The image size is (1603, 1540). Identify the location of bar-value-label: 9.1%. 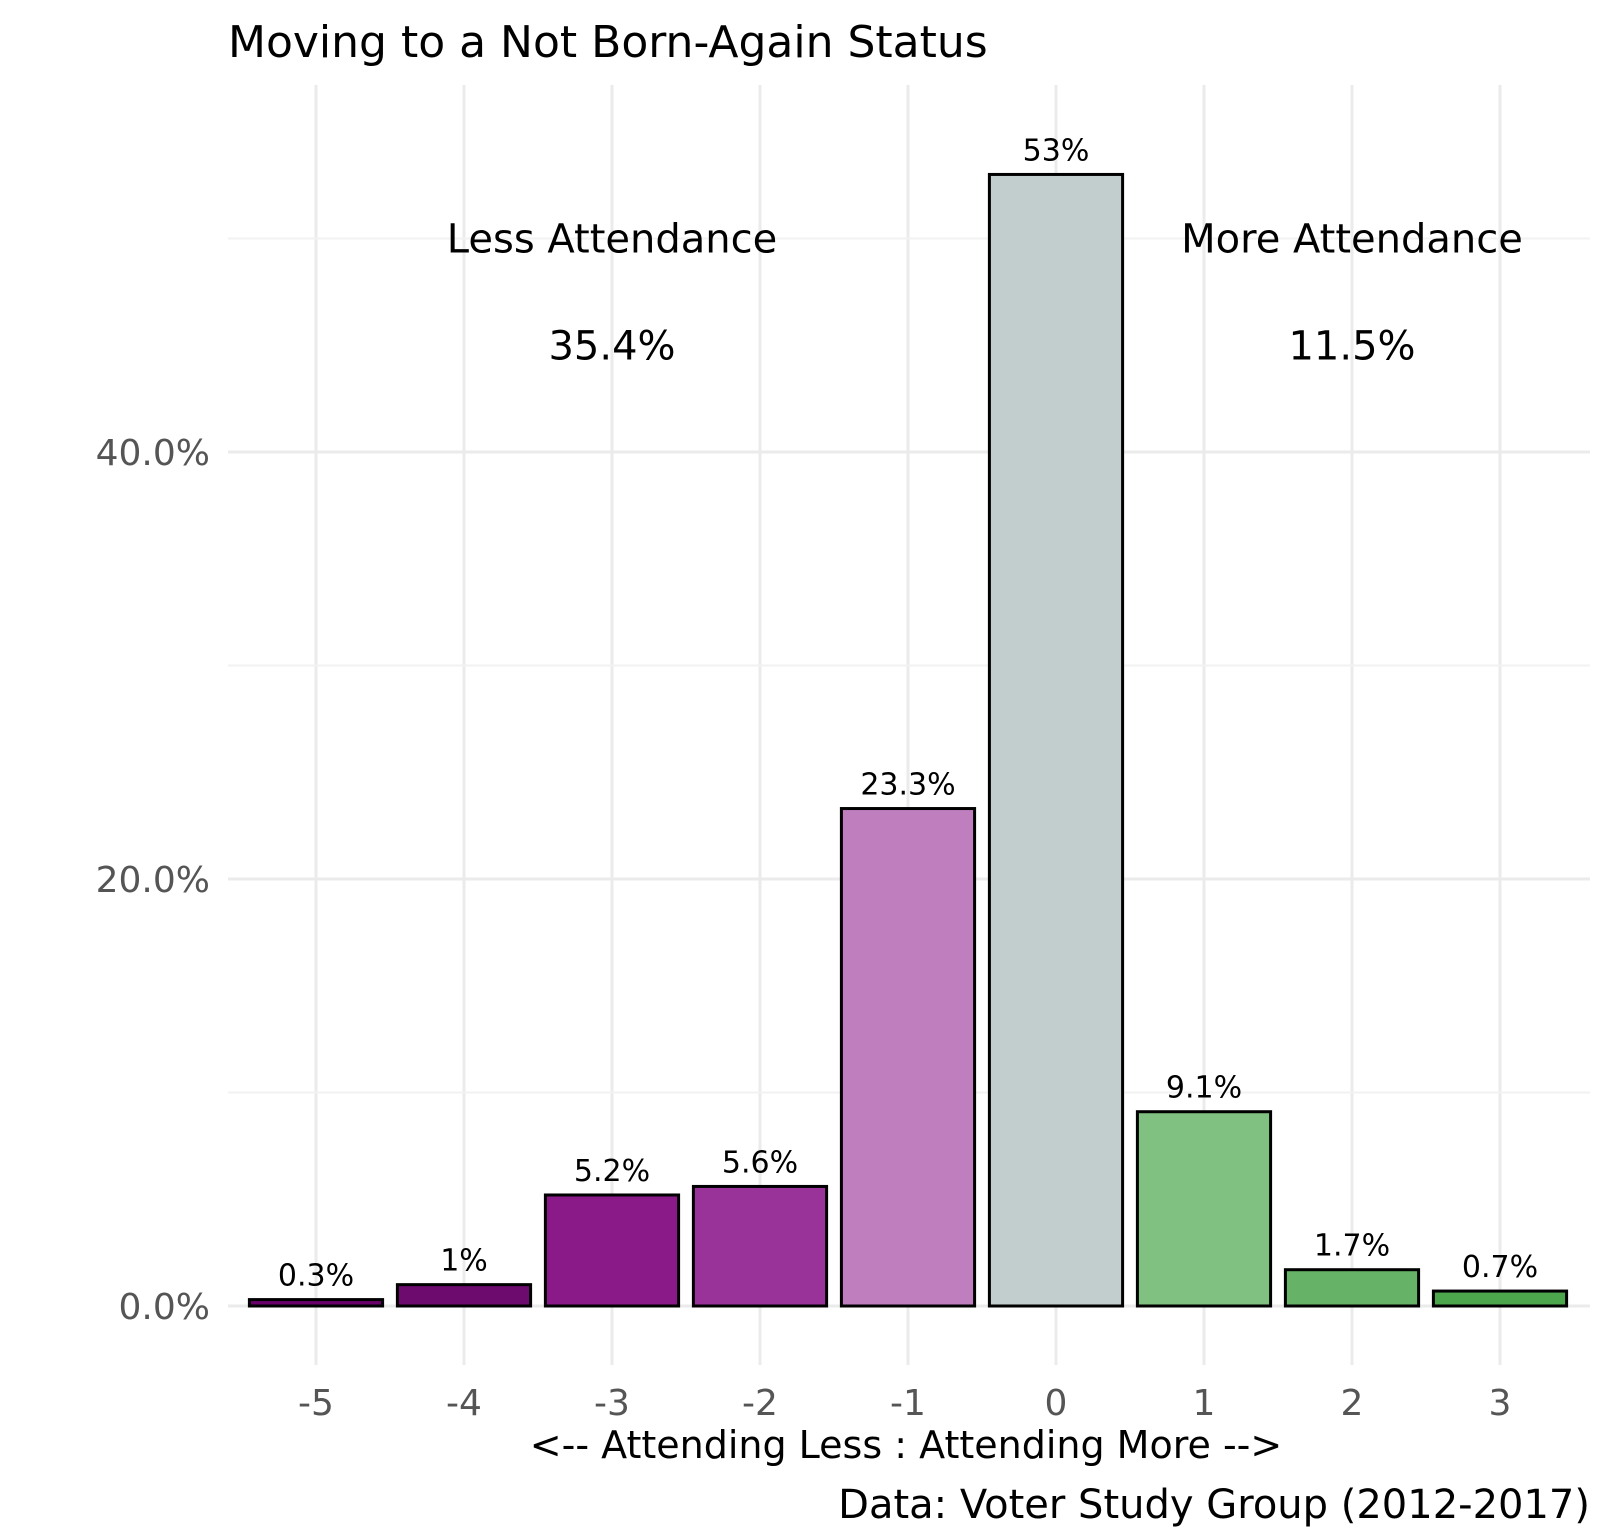
(1204, 1088).